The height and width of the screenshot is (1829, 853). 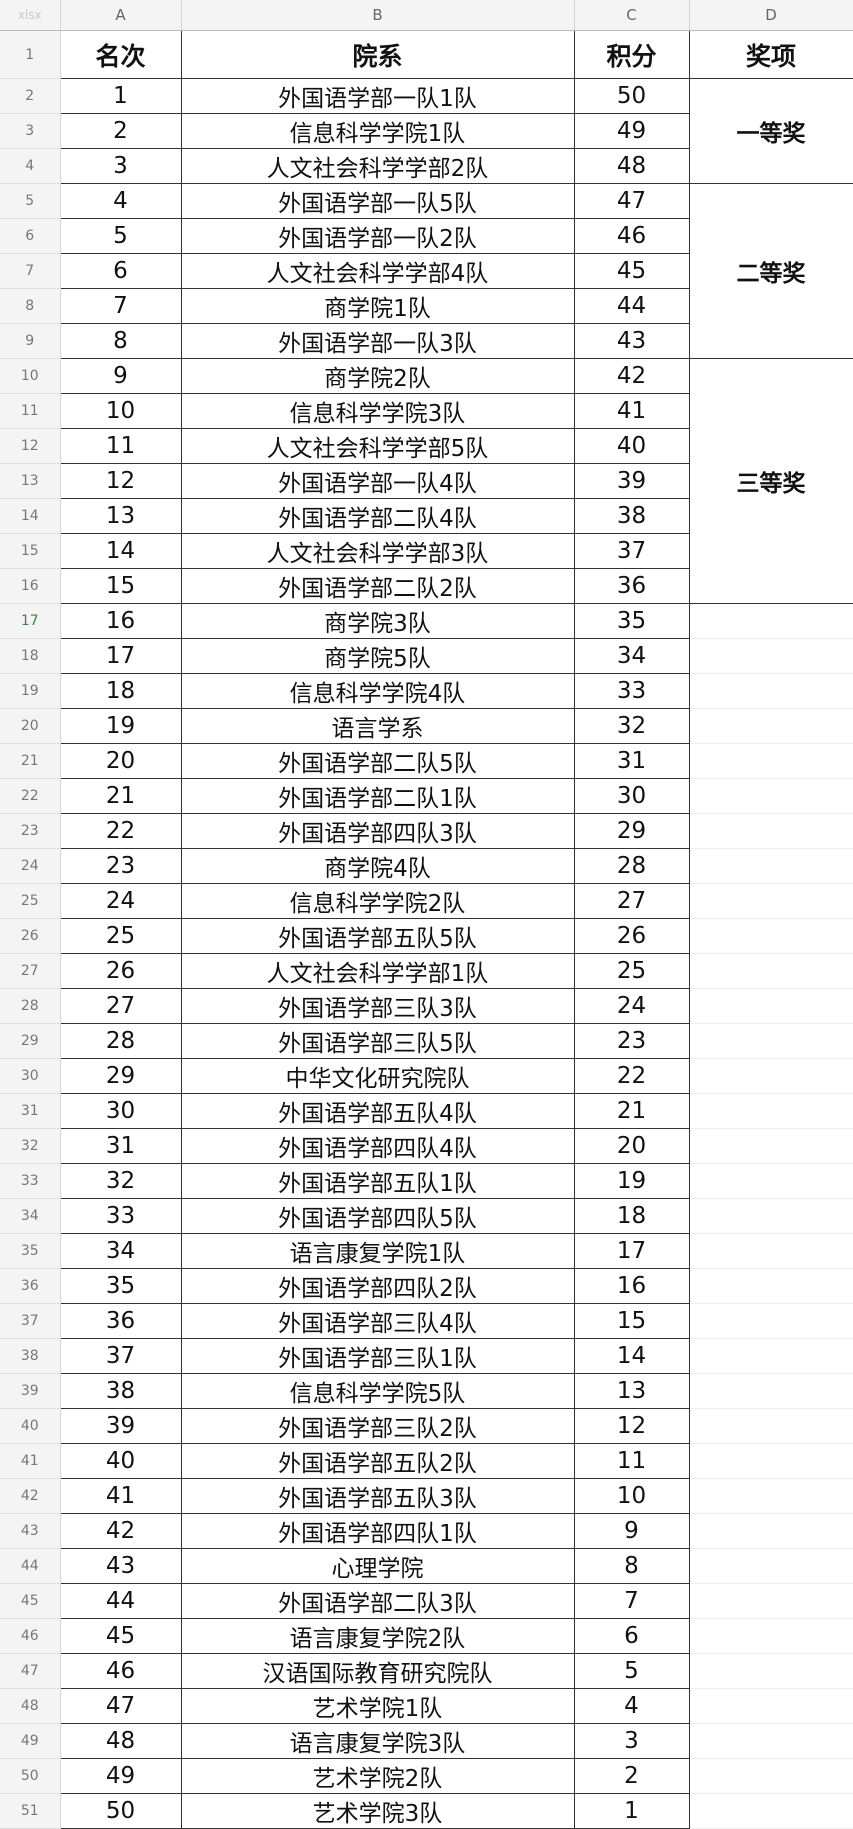 What do you see at coordinates (631, 1076) in the screenshot?
I see `score-cell: 22` at bounding box center [631, 1076].